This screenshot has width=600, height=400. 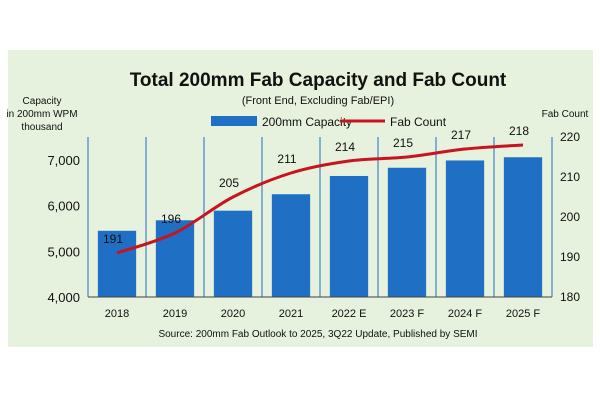 I want to click on x-tick-label: 2024 F, so click(x=465, y=314).